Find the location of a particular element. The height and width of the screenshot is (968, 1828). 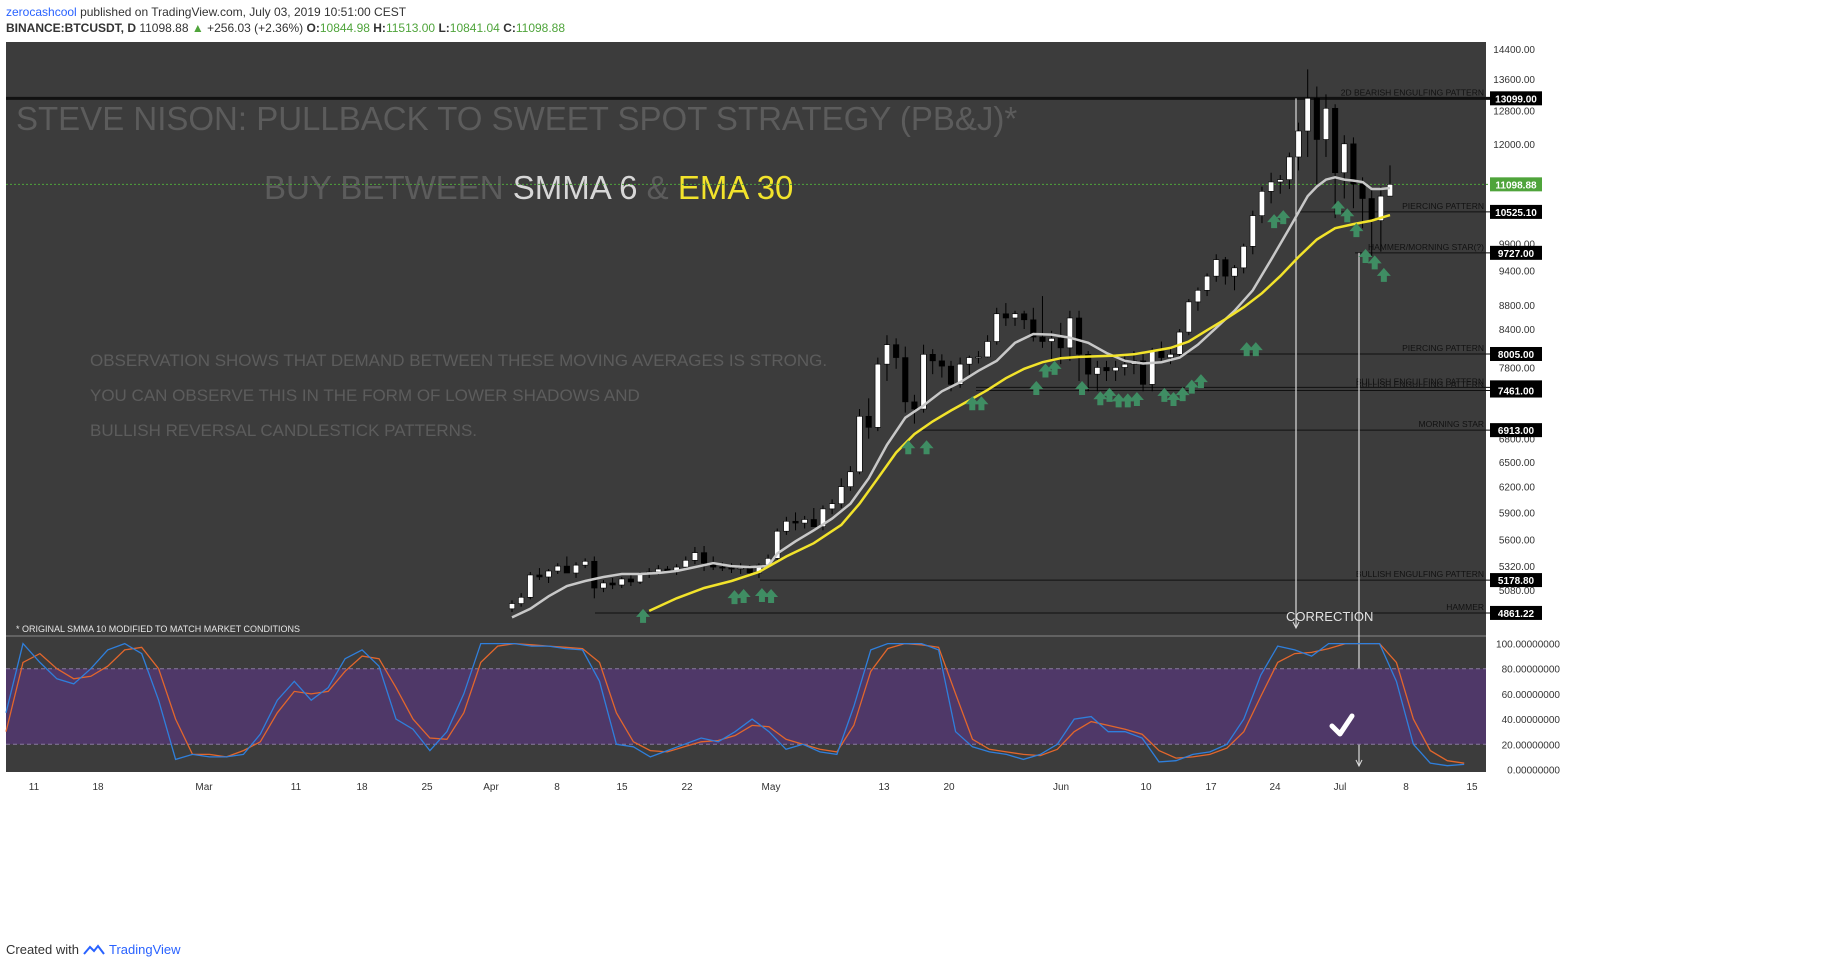

author-link: zerocashcool is located at coordinates (41, 12).